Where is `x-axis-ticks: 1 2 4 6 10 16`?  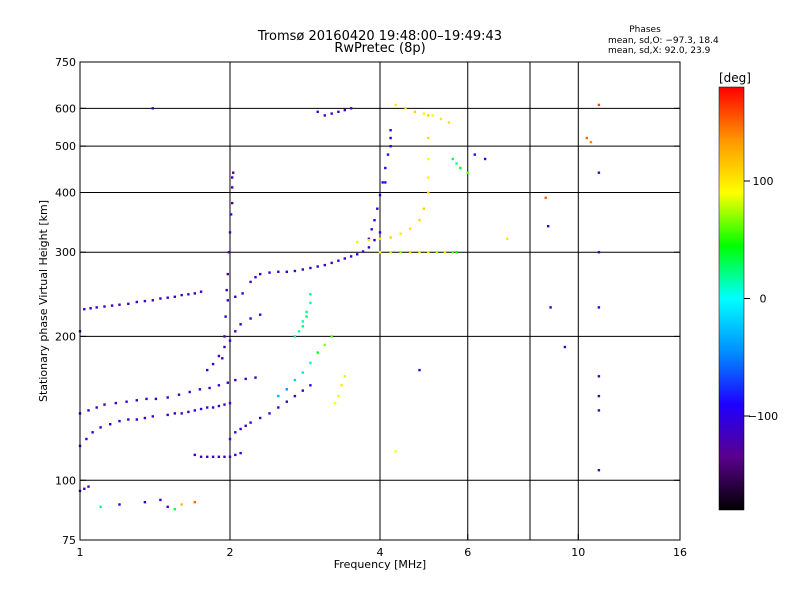
x-axis-ticks: 1 2 4 6 10 16 is located at coordinates (382, 546).